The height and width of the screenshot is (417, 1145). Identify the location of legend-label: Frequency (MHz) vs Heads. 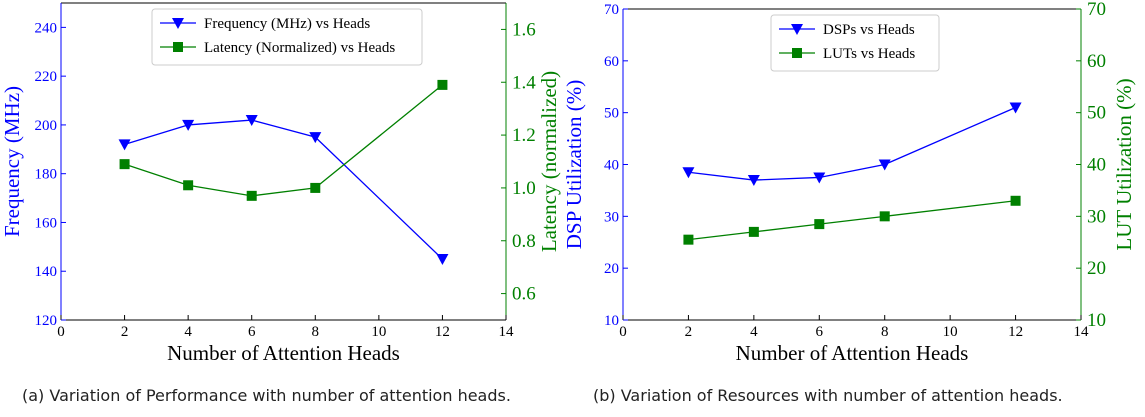
(287, 24).